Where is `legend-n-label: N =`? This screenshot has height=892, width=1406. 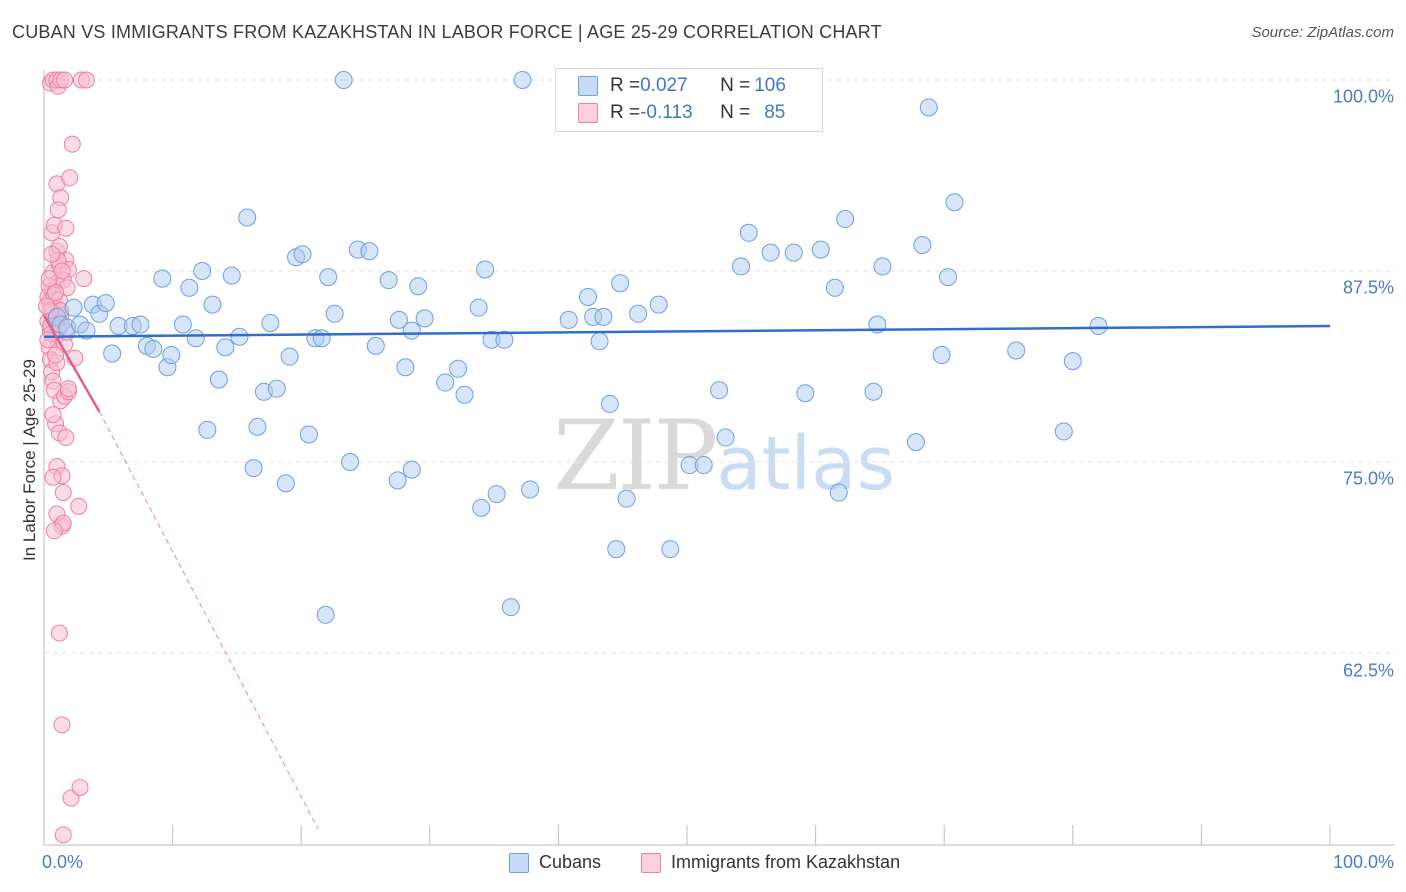 legend-n-label: N = is located at coordinates (735, 85).